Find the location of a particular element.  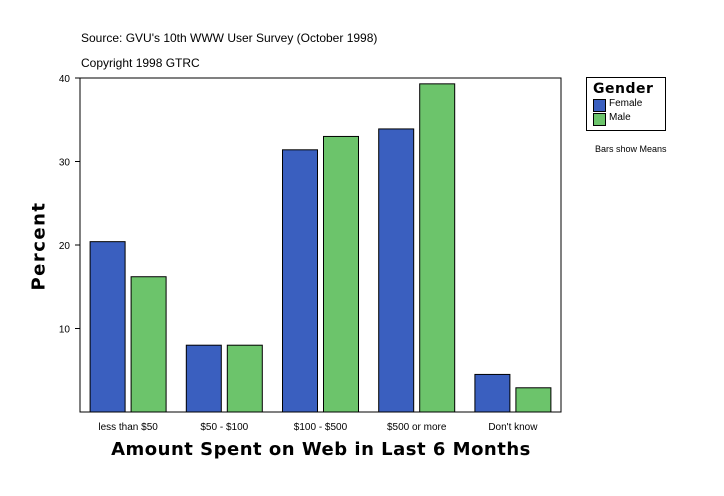

legend-label-female: Female is located at coordinates (626, 103).